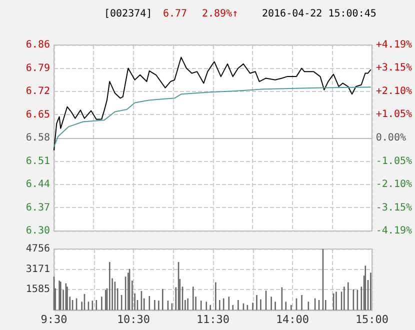  What do you see at coordinates (128, 14) in the screenshot?
I see `chart-title: [002374]` at bounding box center [128, 14].